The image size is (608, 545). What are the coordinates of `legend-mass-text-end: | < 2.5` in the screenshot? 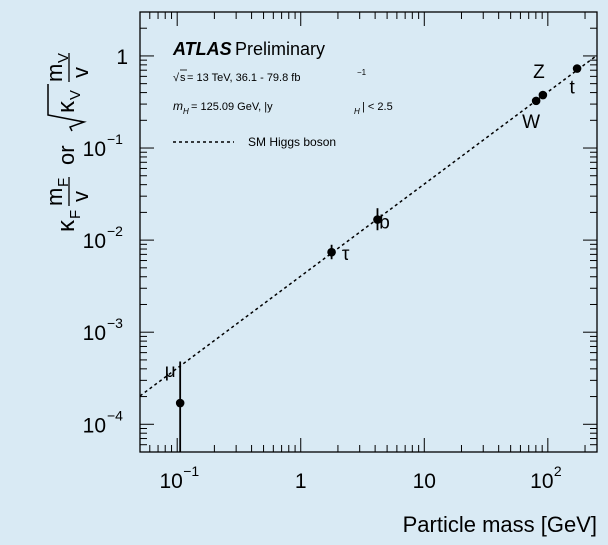 It's located at (377, 107).